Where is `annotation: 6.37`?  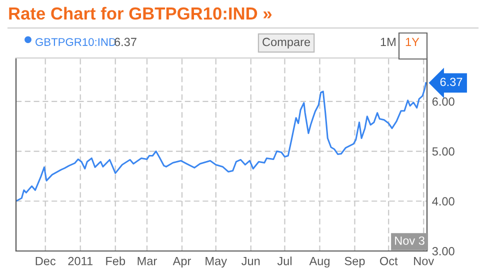
annotation: 6.37 is located at coordinates (451, 82).